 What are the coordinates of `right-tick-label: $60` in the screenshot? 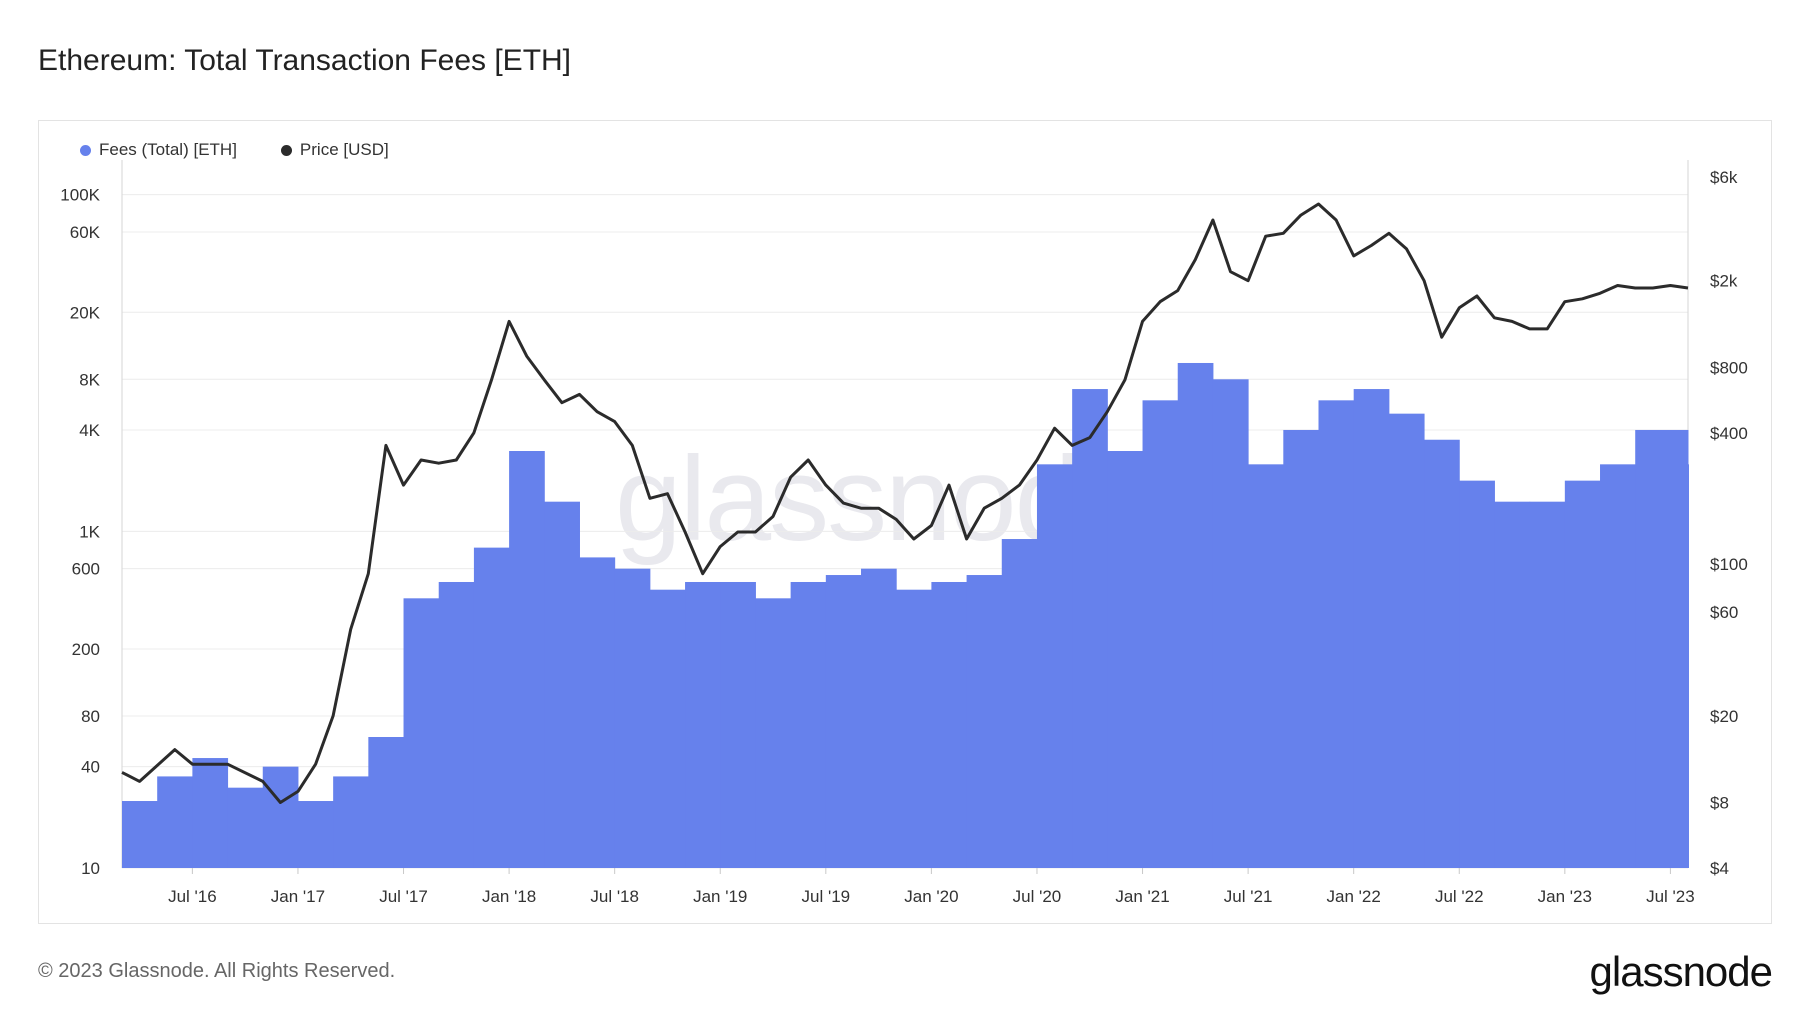 It's located at (1724, 612).